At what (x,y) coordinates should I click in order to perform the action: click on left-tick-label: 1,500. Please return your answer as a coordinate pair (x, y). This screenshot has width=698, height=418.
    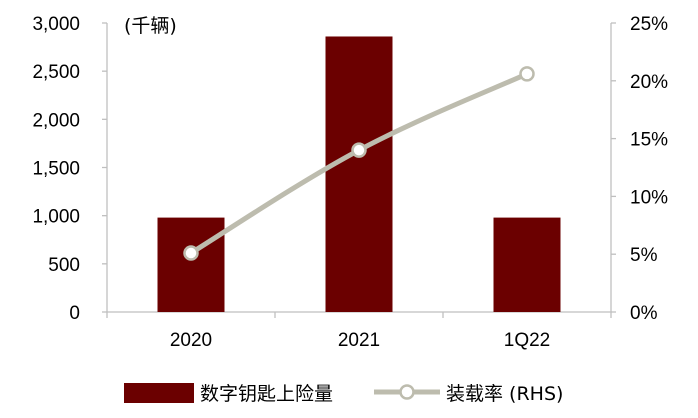
    Looking at the image, I should click on (56, 169).